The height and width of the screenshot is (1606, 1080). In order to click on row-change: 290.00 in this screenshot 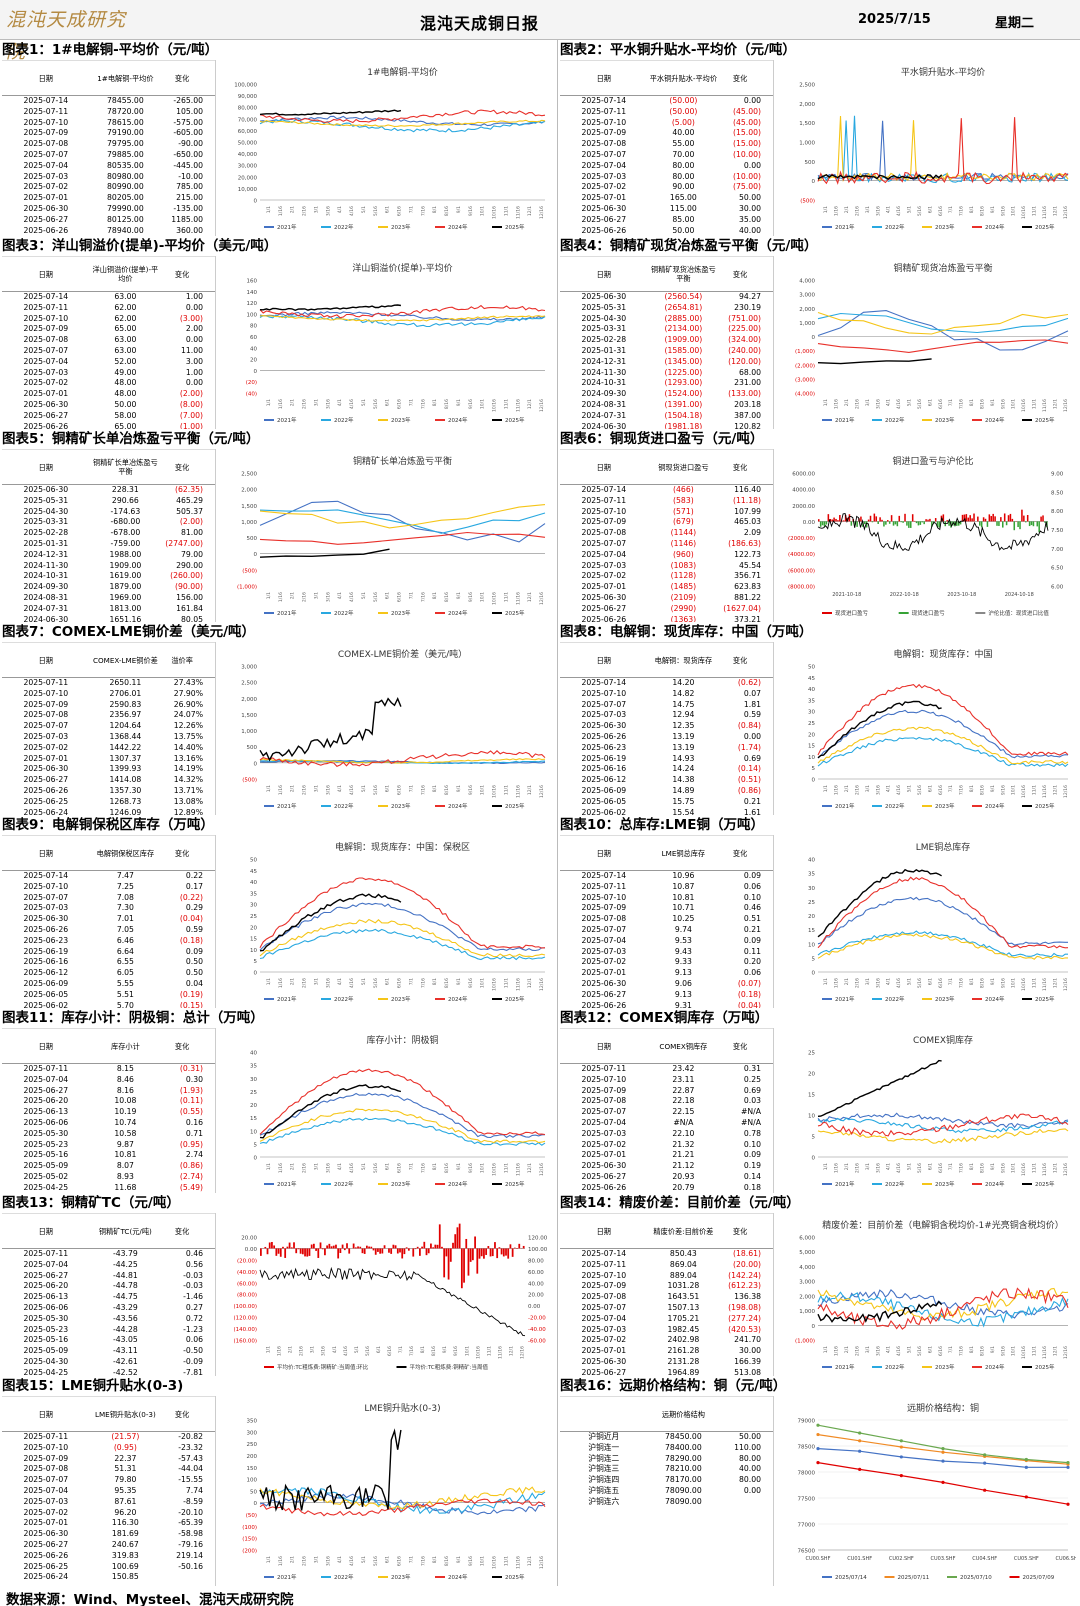, I will do `click(189, 565)`.